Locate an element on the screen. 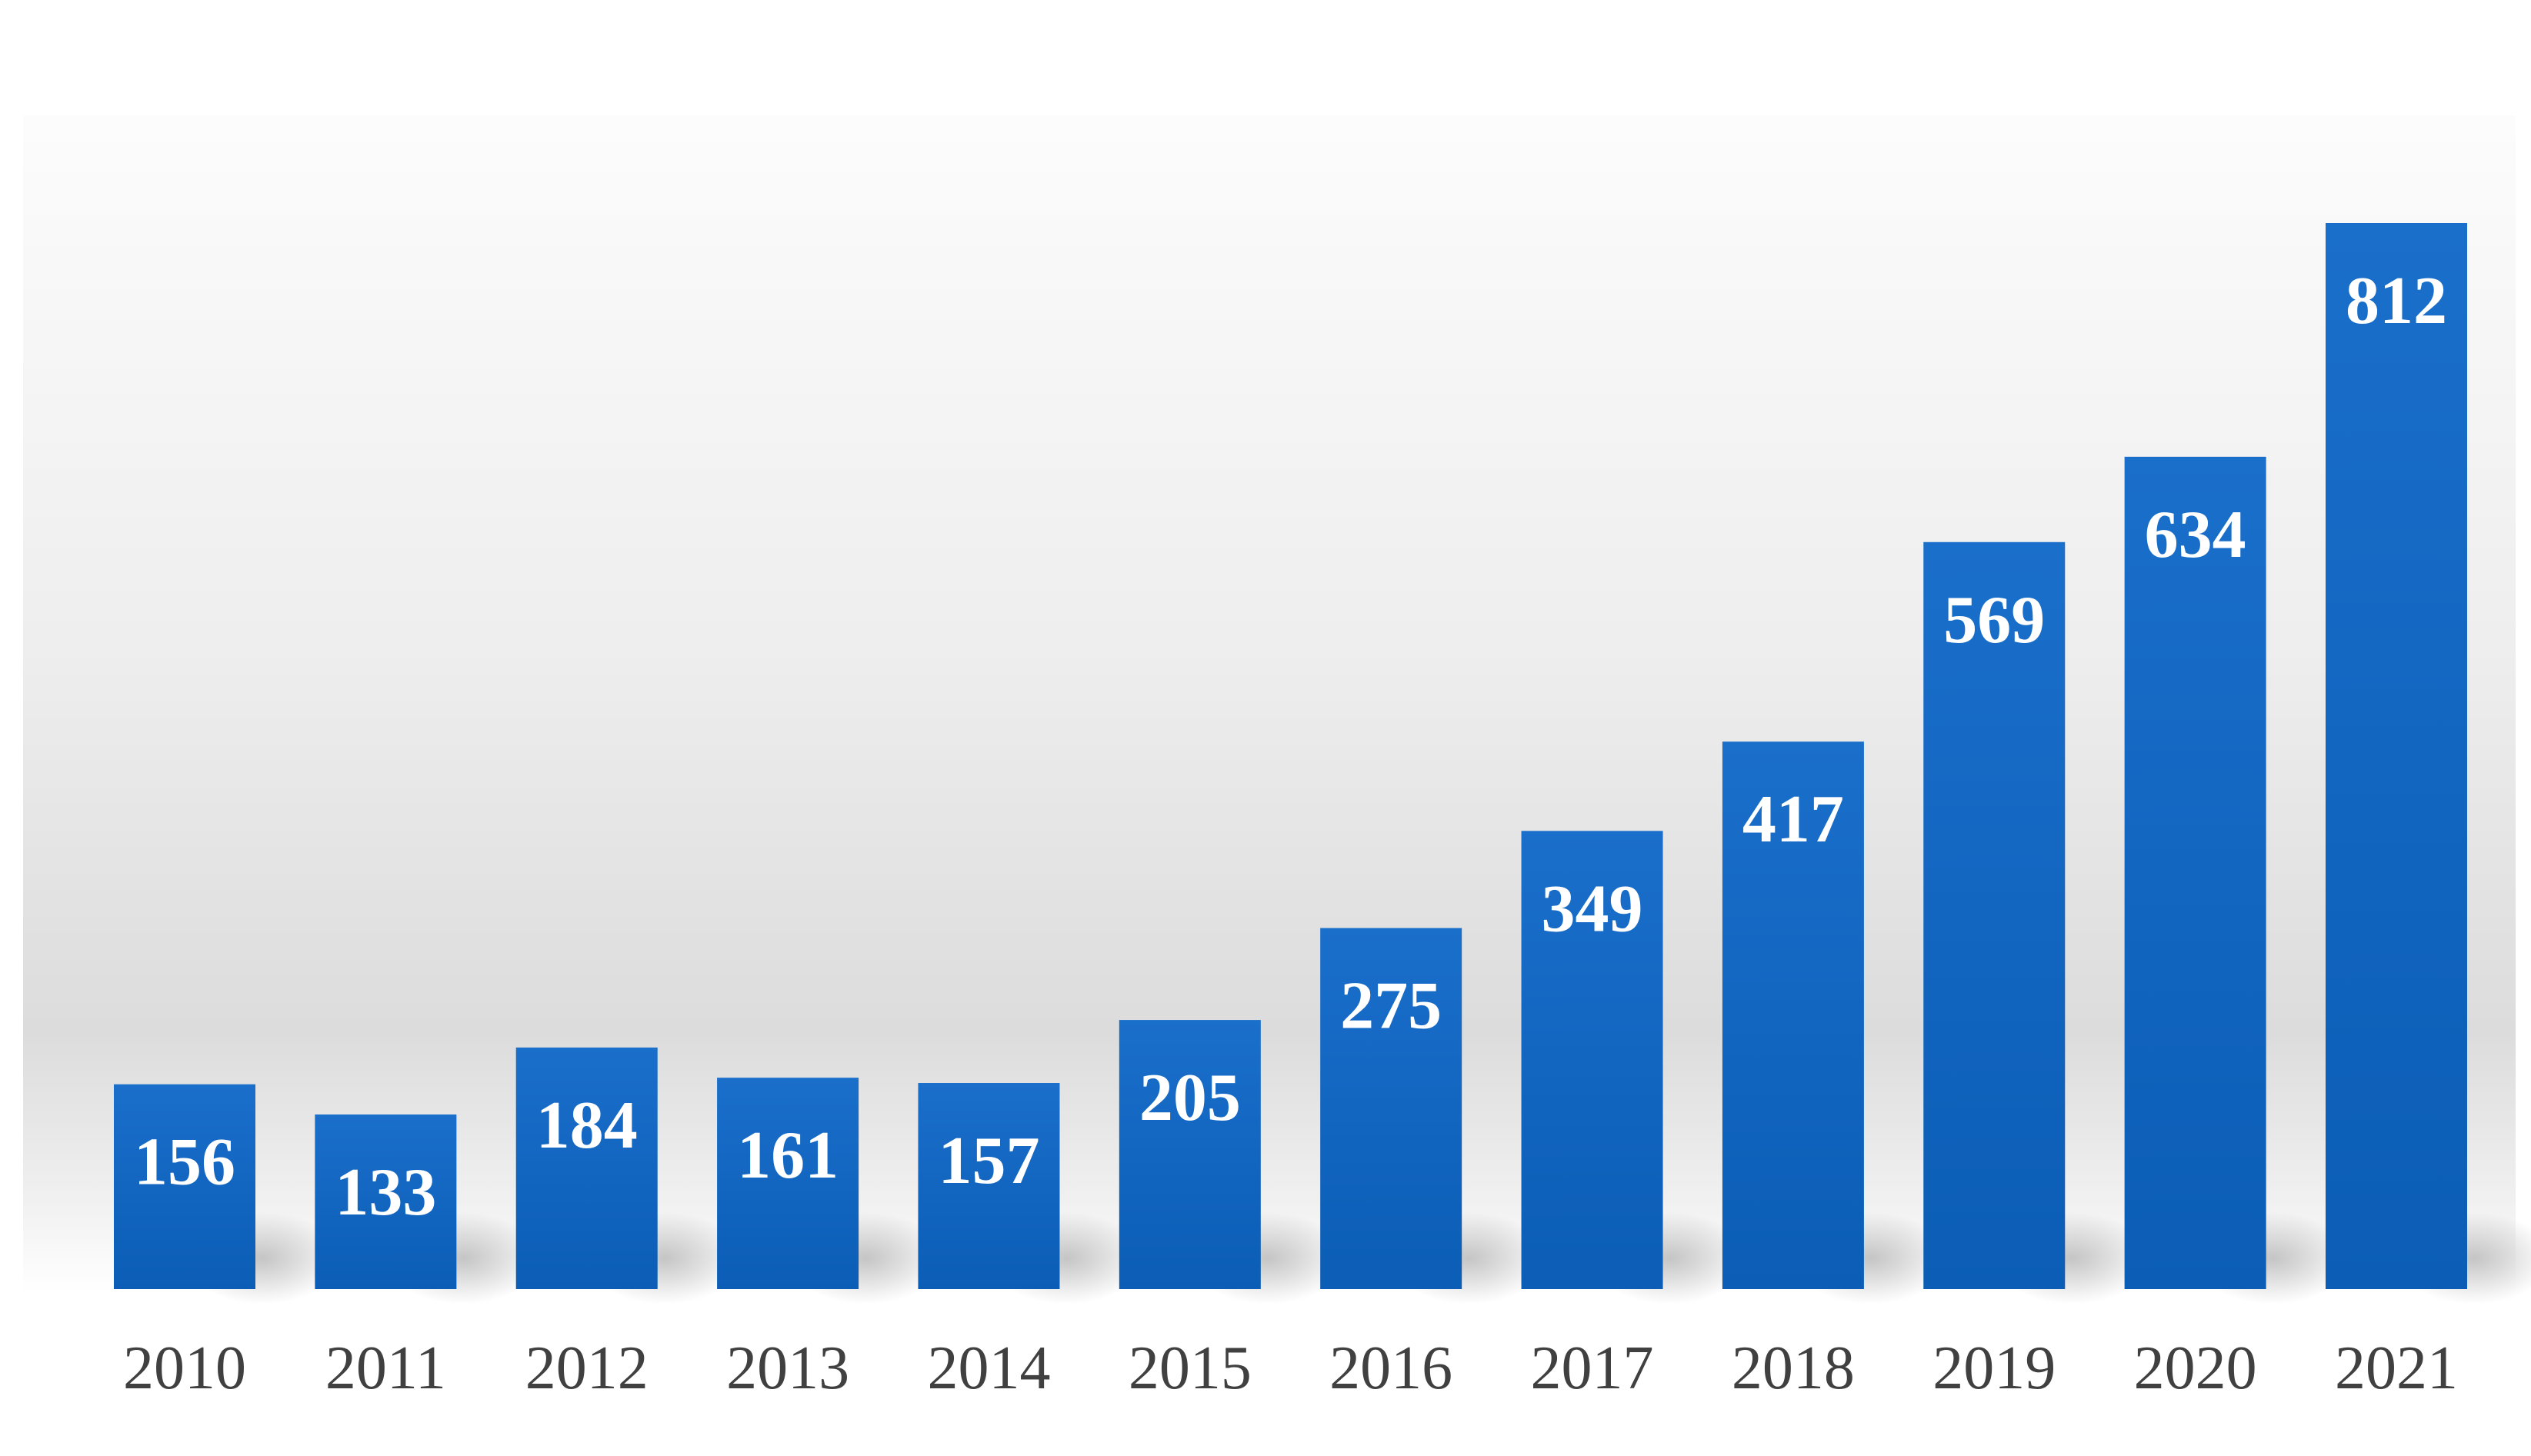 Image resolution: width=2531 pixels, height=1456 pixels. category-label-2016: 2016 is located at coordinates (1390, 1368).